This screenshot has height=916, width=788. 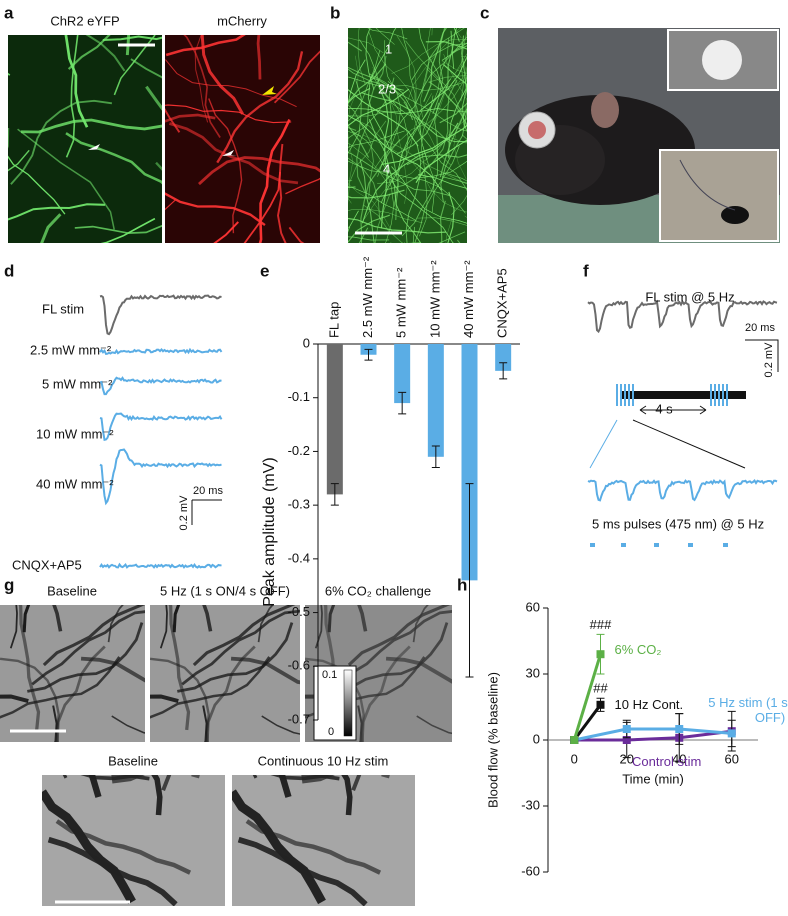 What do you see at coordinates (605, 110) in the screenshot?
I see `mouse-ear` at bounding box center [605, 110].